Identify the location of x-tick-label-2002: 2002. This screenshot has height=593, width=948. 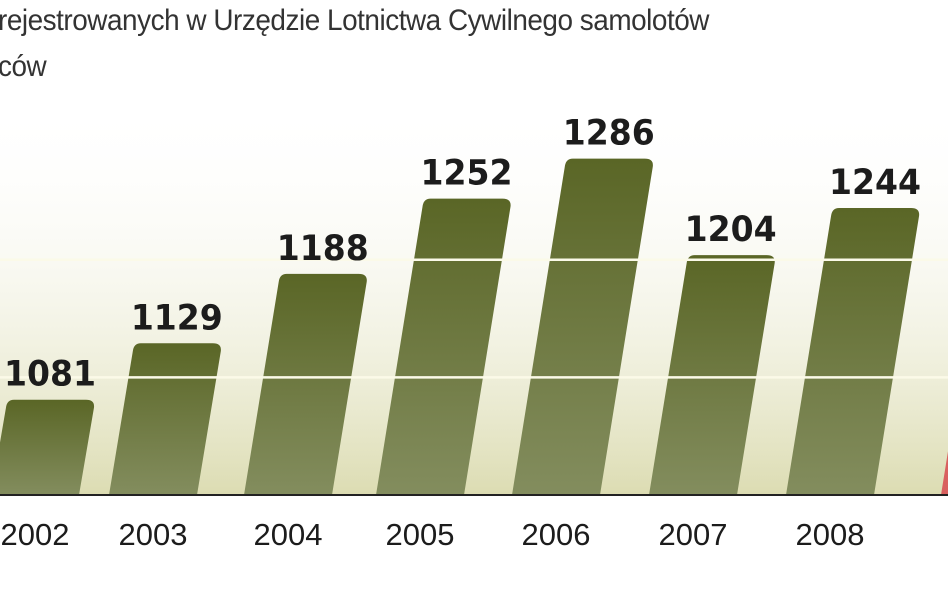
(35, 534).